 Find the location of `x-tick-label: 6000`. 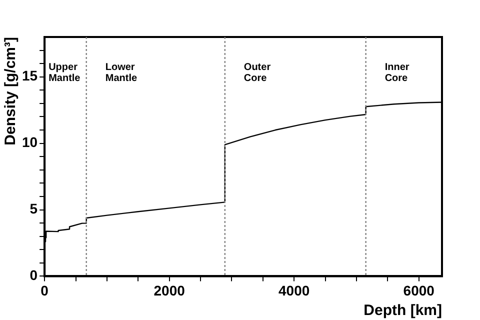

x-tick-label: 6000 is located at coordinates (419, 290).